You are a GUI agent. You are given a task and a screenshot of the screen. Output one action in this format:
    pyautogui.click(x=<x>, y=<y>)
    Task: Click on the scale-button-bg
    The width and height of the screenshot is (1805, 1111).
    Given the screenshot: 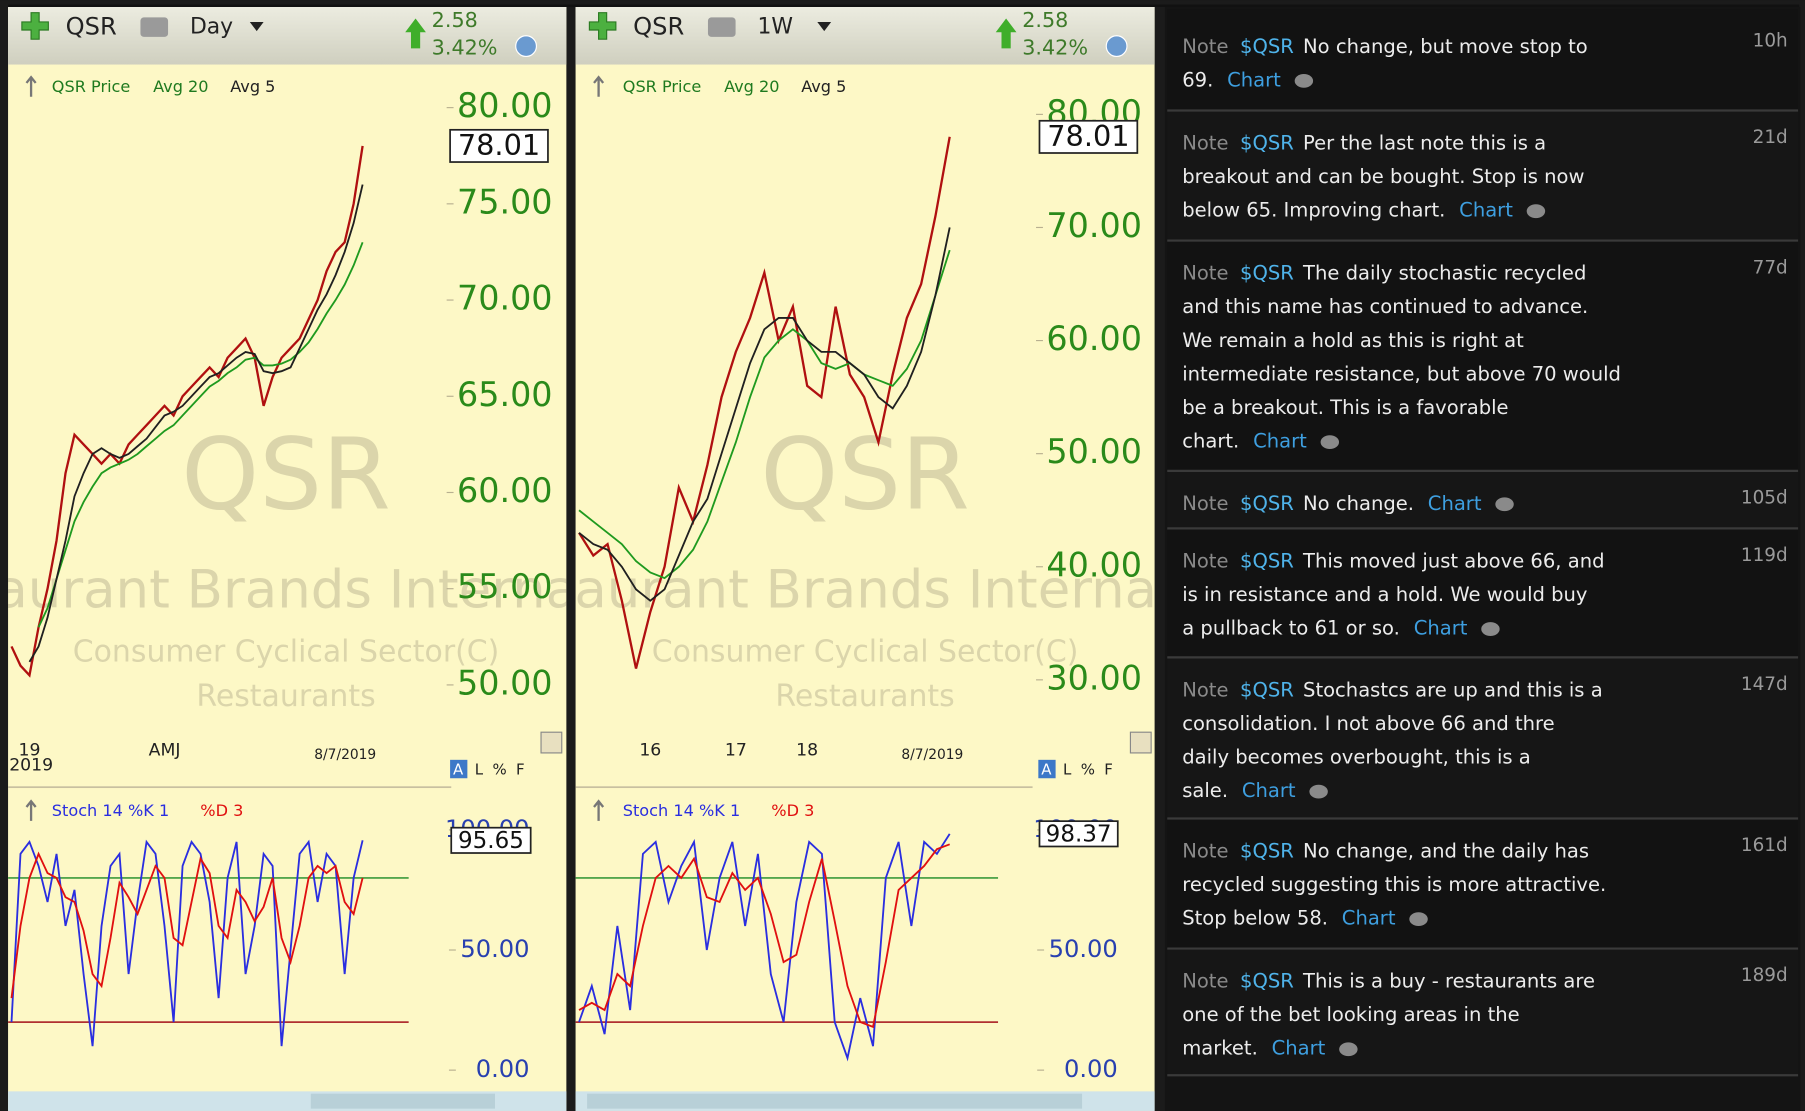 What is the action you would take?
    pyautogui.click(x=1047, y=769)
    